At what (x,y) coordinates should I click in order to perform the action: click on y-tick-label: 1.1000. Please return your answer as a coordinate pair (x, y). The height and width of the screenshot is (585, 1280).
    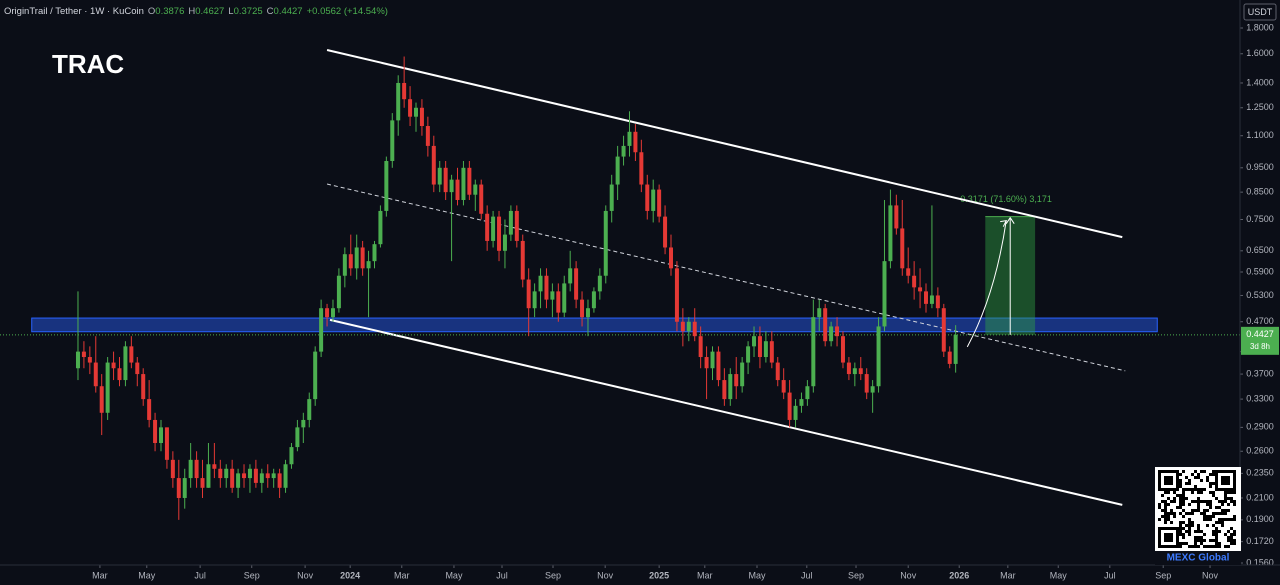
    Looking at the image, I should click on (1260, 135).